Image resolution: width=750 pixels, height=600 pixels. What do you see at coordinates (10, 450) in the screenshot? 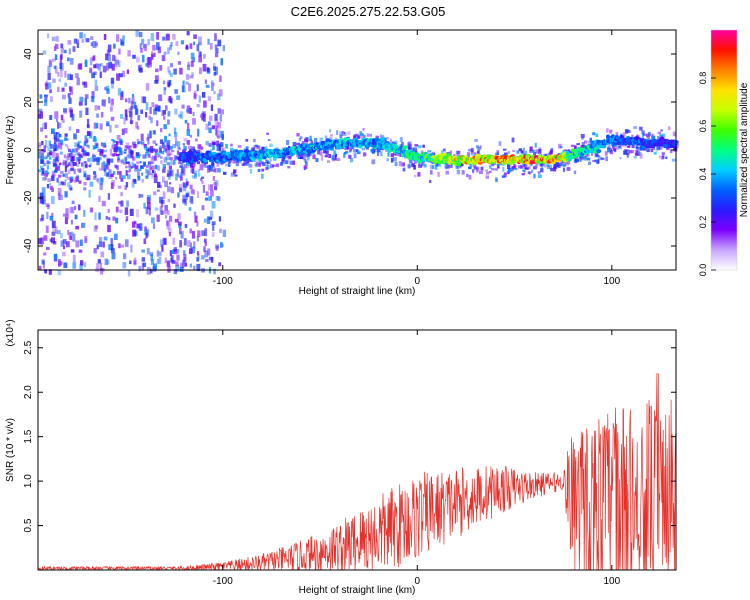
I see `snr-y-label: SNR (10 * v/v)` at bounding box center [10, 450].